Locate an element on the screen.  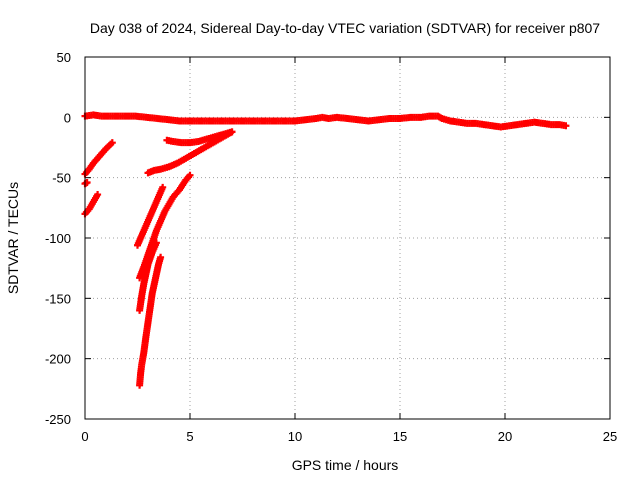
x-axis-label: GPS time / hours is located at coordinates (345, 465).